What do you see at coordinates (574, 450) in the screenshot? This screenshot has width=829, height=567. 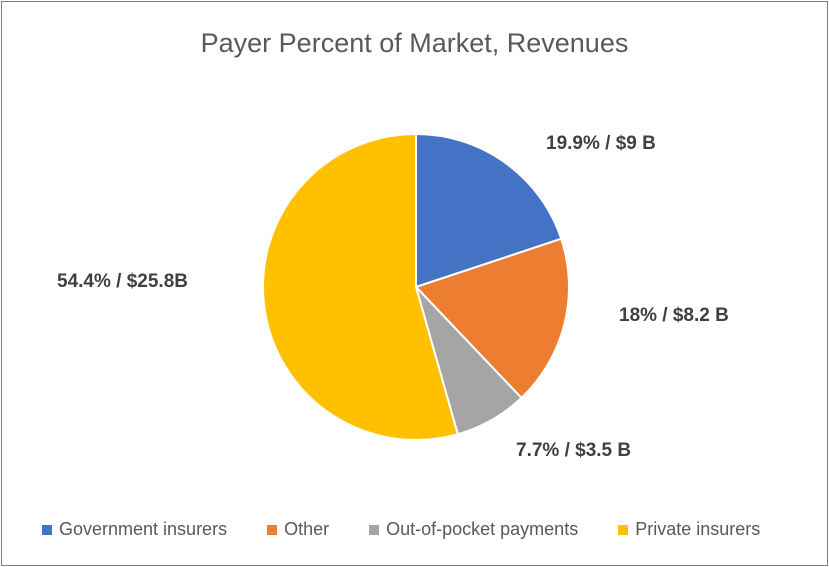 I see `data-label-out-of-pocket: 7.7% / $3.5 B` at bounding box center [574, 450].